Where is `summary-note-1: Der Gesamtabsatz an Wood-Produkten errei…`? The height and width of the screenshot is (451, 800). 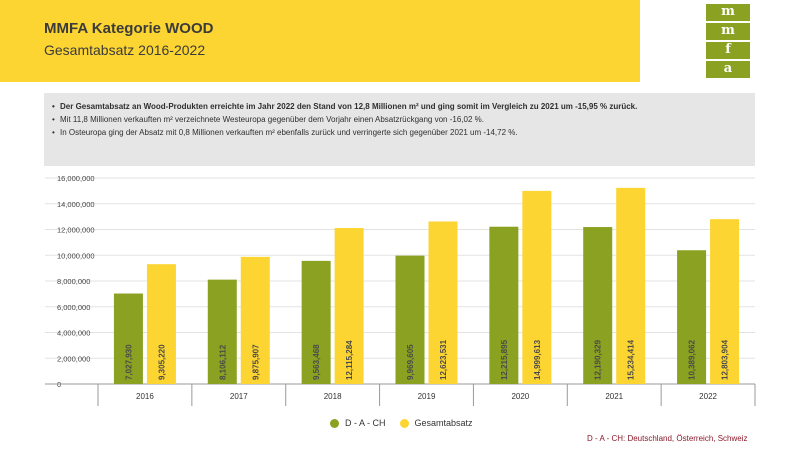 summary-note-1: Der Gesamtabsatz an Wood-Produkten errei… is located at coordinates (403, 106).